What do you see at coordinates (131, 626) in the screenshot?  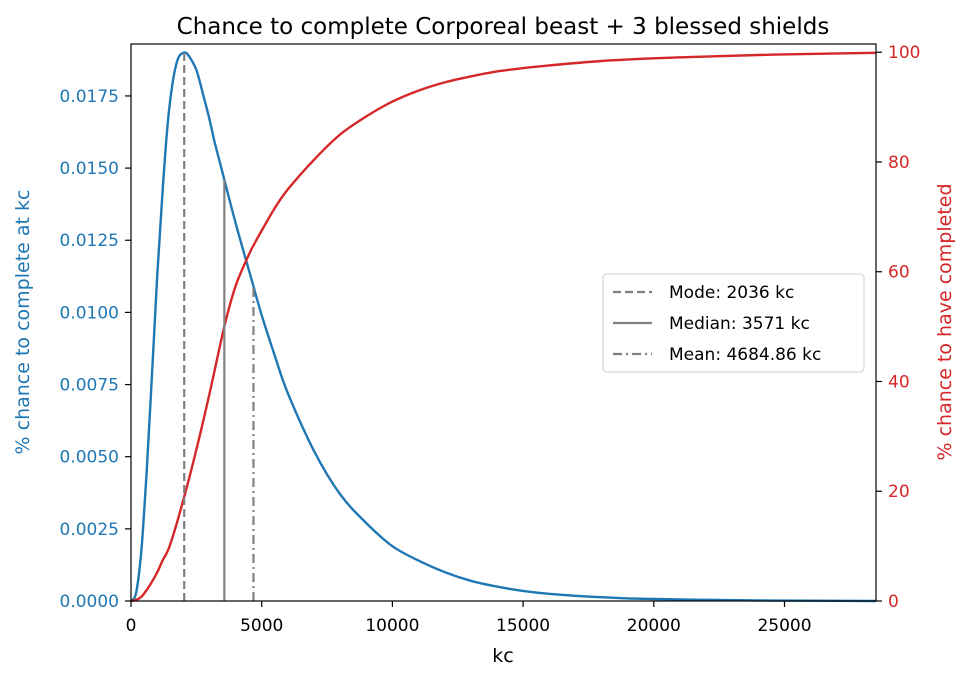 I see `x-tick-label: 0` at bounding box center [131, 626].